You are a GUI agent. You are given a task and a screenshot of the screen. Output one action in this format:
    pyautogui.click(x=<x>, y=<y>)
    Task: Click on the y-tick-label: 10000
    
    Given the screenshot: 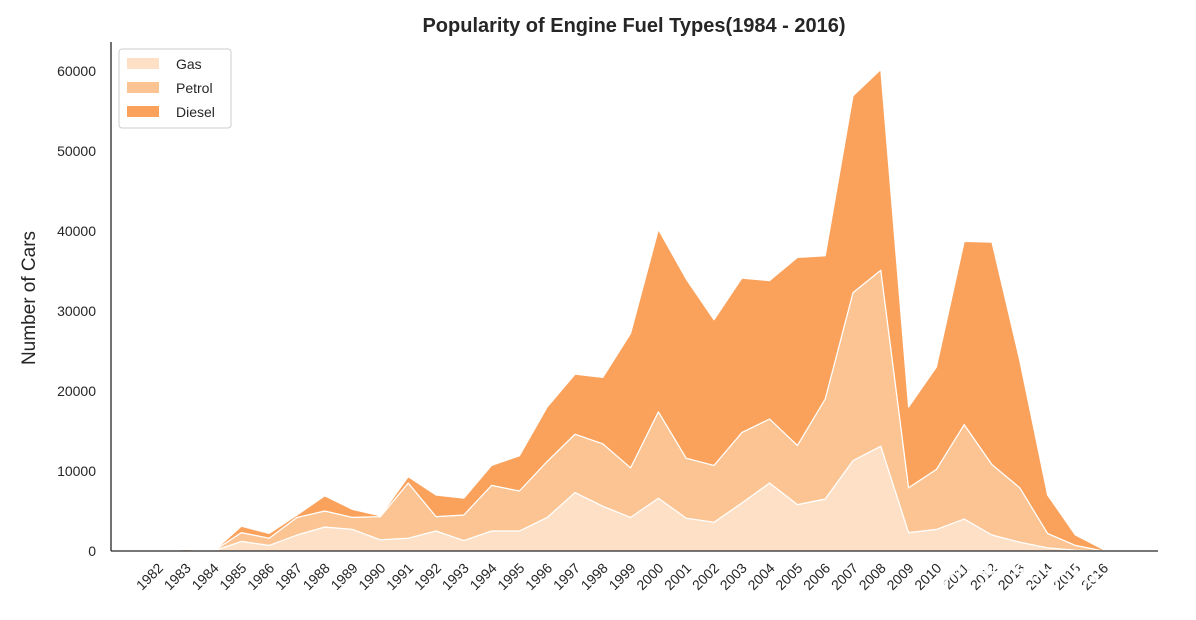 What is the action you would take?
    pyautogui.click(x=76, y=471)
    